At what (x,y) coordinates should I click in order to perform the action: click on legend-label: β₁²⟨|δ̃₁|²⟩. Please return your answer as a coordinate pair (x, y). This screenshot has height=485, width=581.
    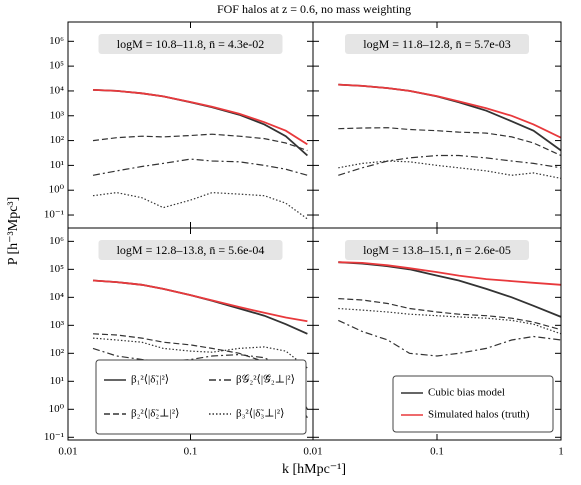
    Looking at the image, I should click on (150, 380).